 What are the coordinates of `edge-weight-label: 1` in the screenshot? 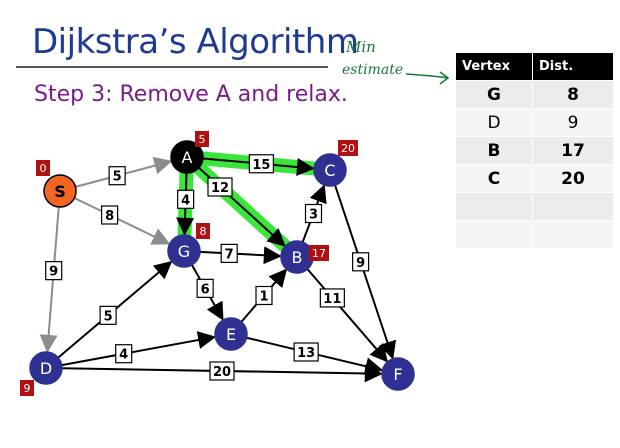 It's located at (263, 297).